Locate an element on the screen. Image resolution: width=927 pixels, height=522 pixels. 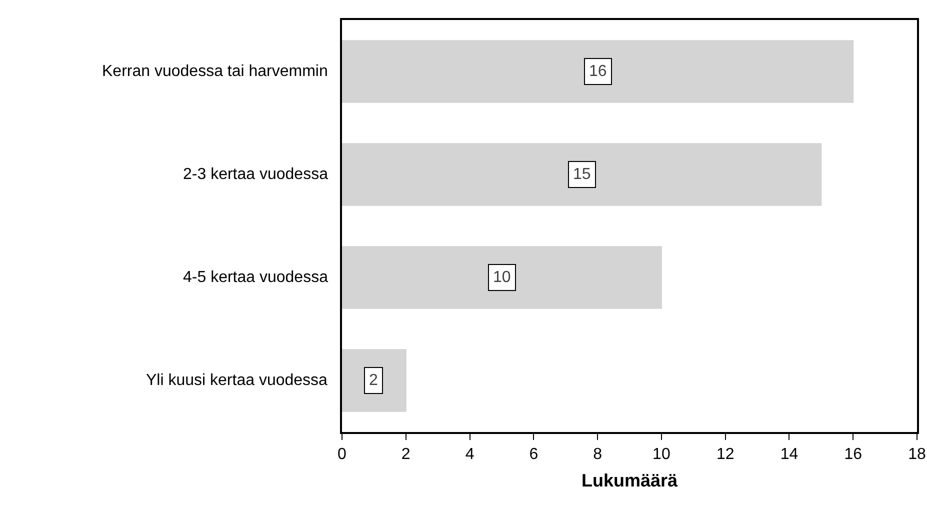
x-tick-label: 6 is located at coordinates (533, 454).